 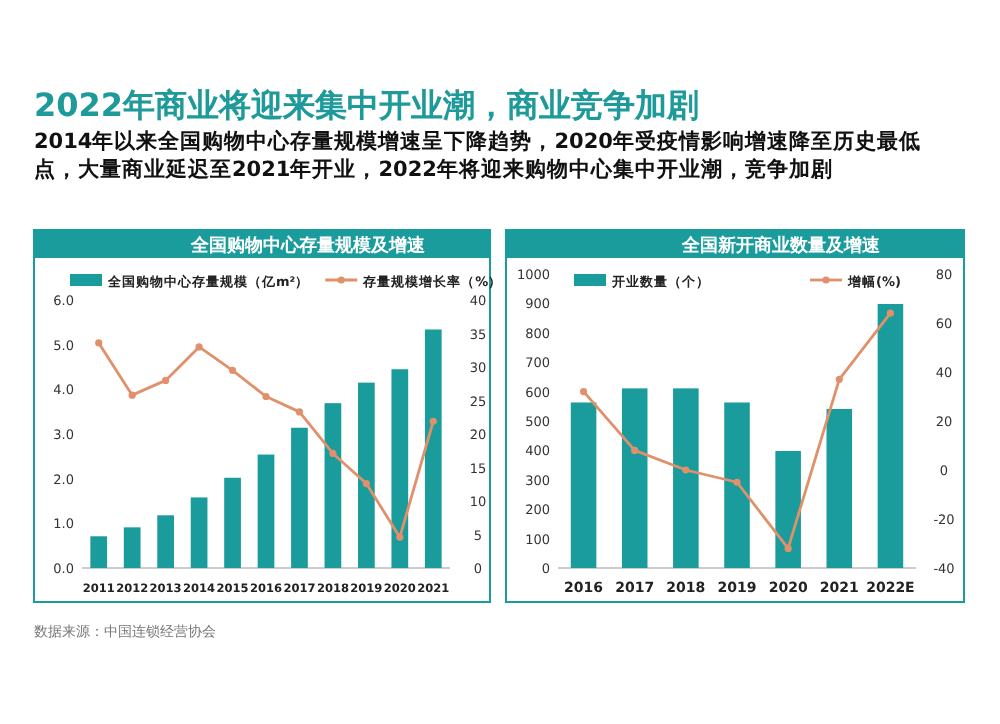 What do you see at coordinates (307, 246) in the screenshot?
I see `chart-title: 全国购物中心存量规模及增速` at bounding box center [307, 246].